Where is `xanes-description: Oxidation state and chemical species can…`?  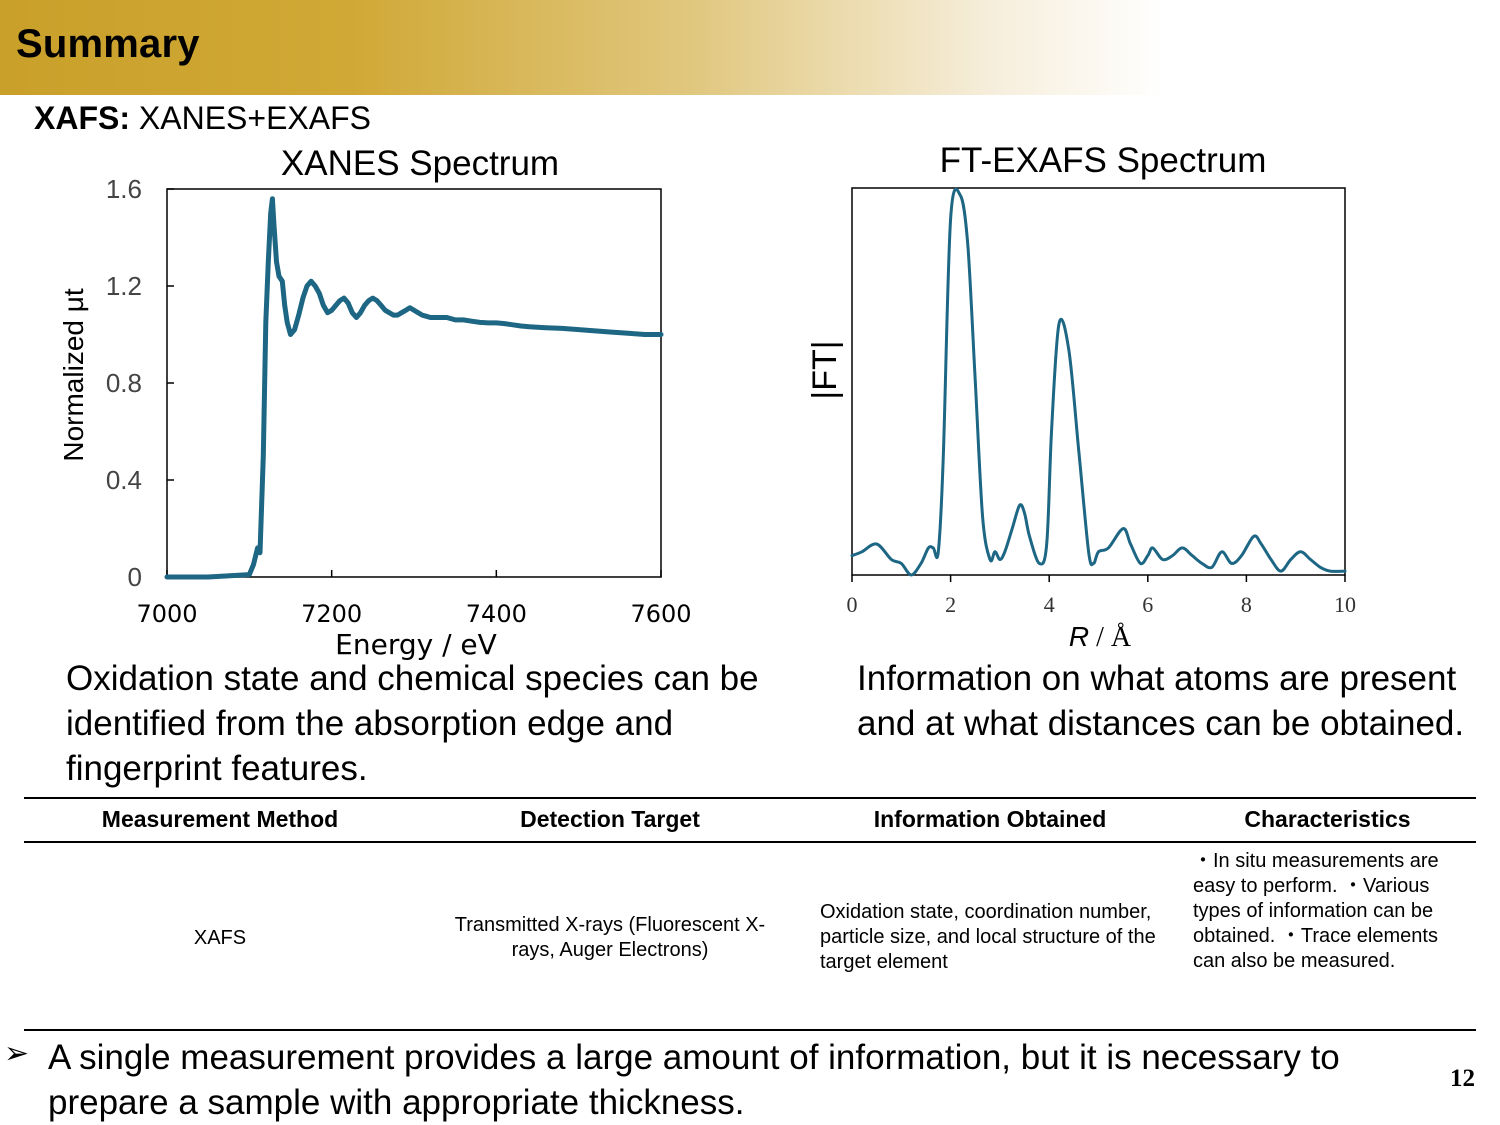
xanes-description: Oxidation state and chemical species can… is located at coordinates (412, 723).